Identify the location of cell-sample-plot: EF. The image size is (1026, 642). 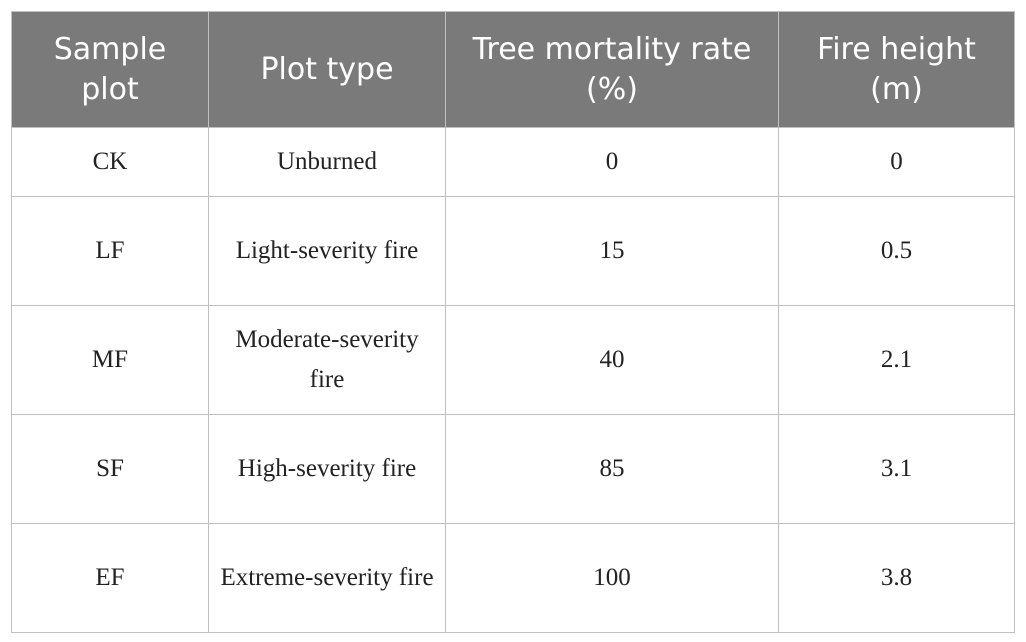
(110, 578).